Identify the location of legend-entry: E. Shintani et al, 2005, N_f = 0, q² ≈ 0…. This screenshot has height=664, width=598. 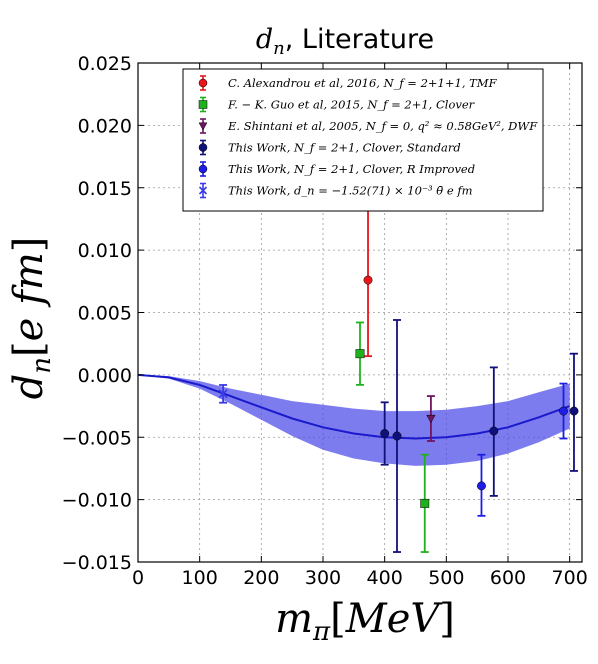
(368, 126).